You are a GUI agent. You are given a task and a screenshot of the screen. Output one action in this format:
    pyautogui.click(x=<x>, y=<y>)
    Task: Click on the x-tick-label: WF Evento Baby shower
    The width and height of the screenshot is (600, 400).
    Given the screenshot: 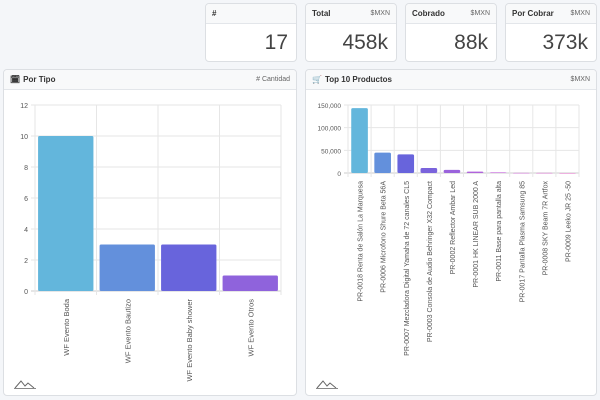 What is the action you would take?
    pyautogui.click(x=189, y=340)
    